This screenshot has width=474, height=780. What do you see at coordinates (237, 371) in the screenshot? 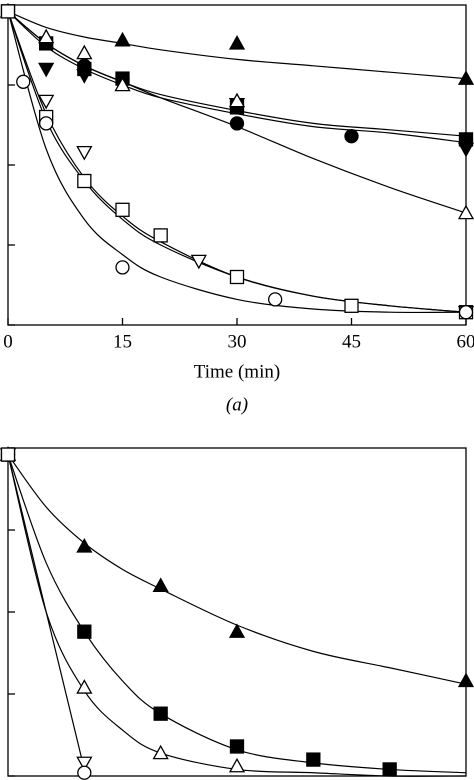
I see `x-axis-label: Time (min)` at bounding box center [237, 371].